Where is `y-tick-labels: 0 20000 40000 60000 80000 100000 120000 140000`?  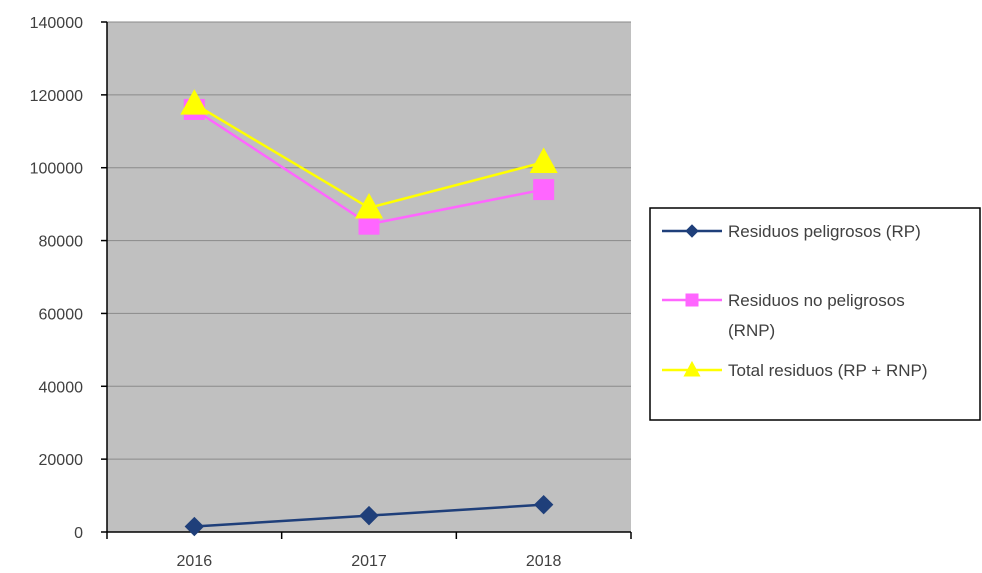
y-tick-labels: 0 20000 40000 60000 80000 100000 120000 140000 is located at coordinates (56, 278).